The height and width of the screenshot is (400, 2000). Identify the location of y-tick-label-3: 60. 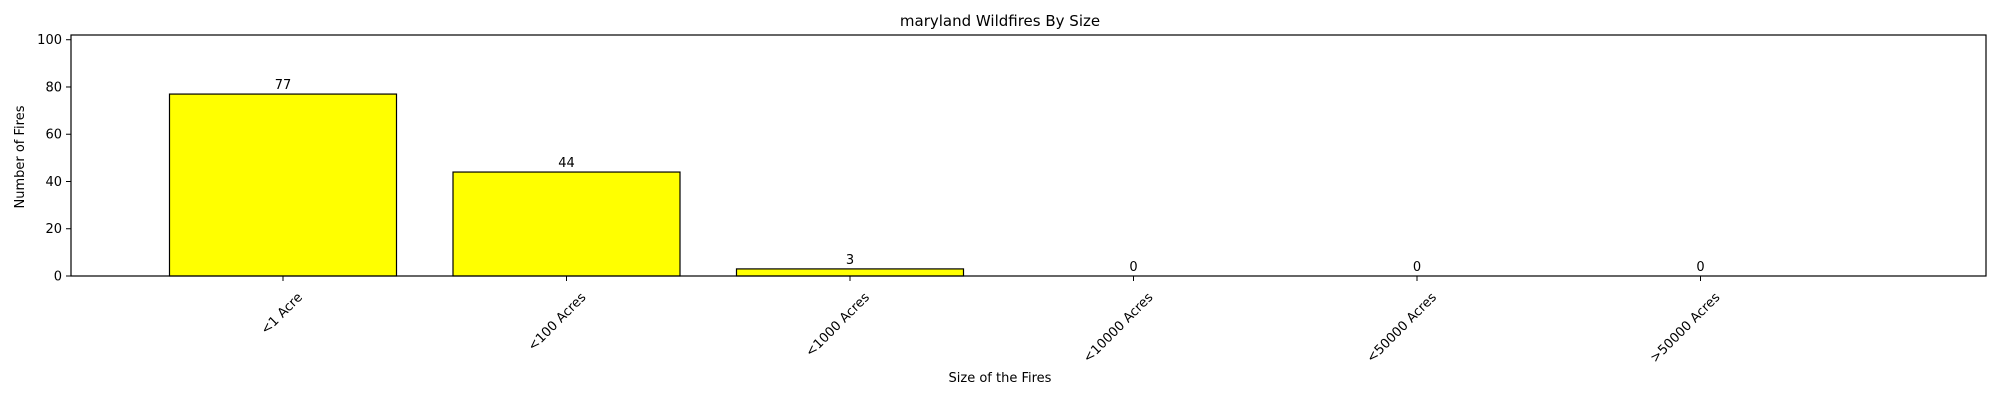
(53, 135).